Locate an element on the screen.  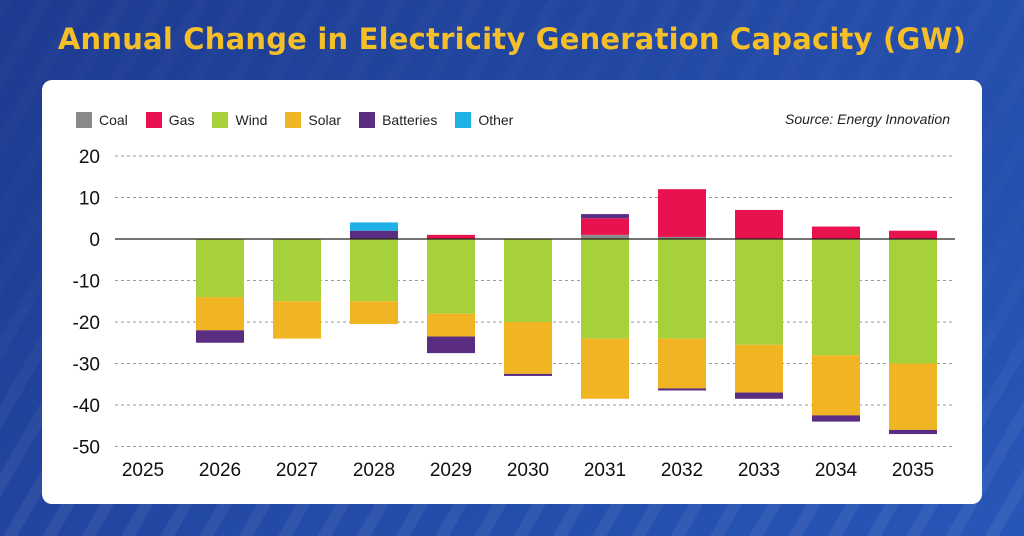
legend-item-gas: Gas is located at coordinates (170, 120).